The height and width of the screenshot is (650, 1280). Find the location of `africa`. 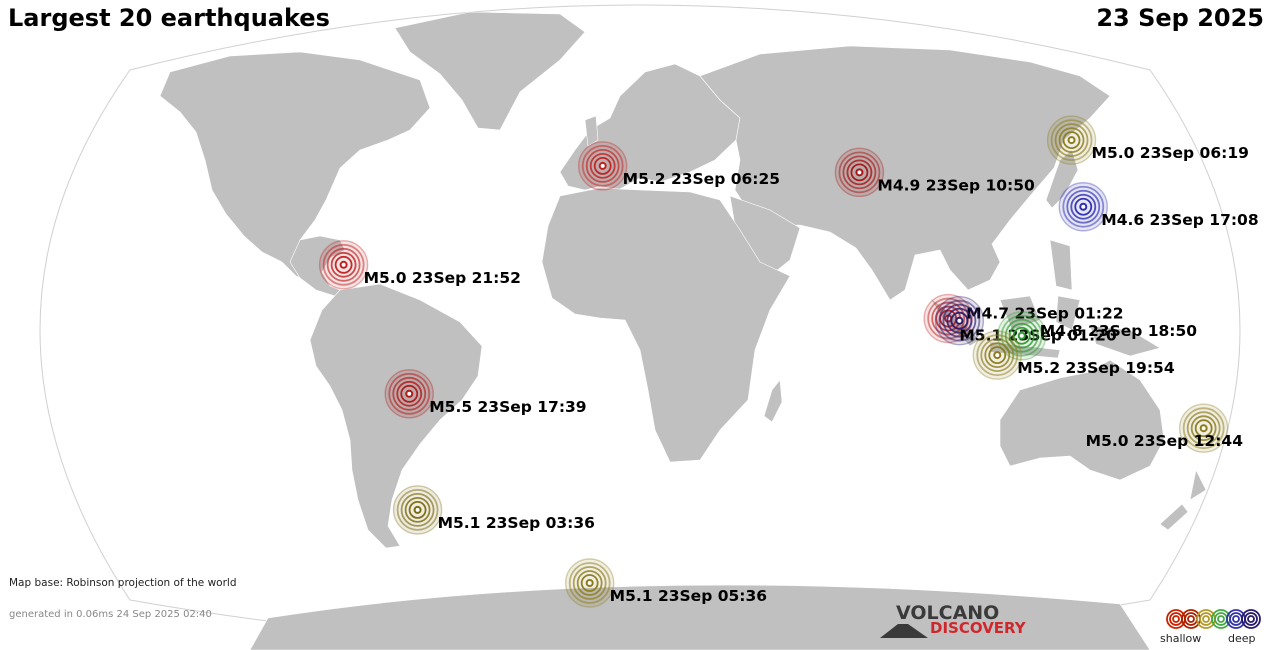

africa is located at coordinates (666, 325).